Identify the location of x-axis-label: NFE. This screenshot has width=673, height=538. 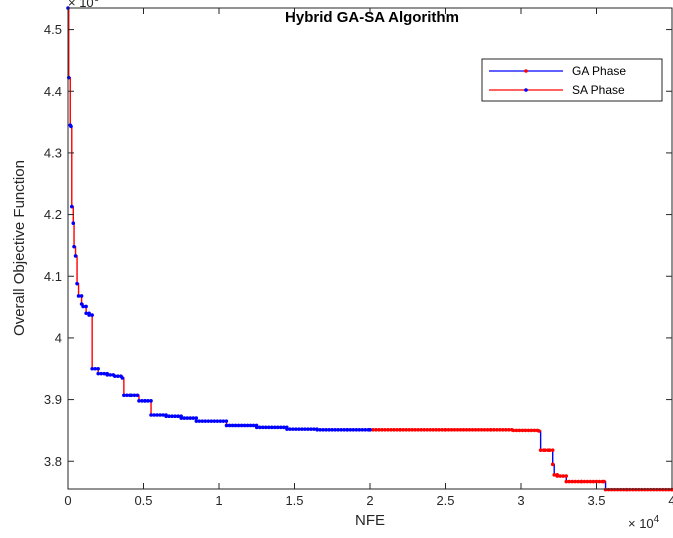
(370, 520).